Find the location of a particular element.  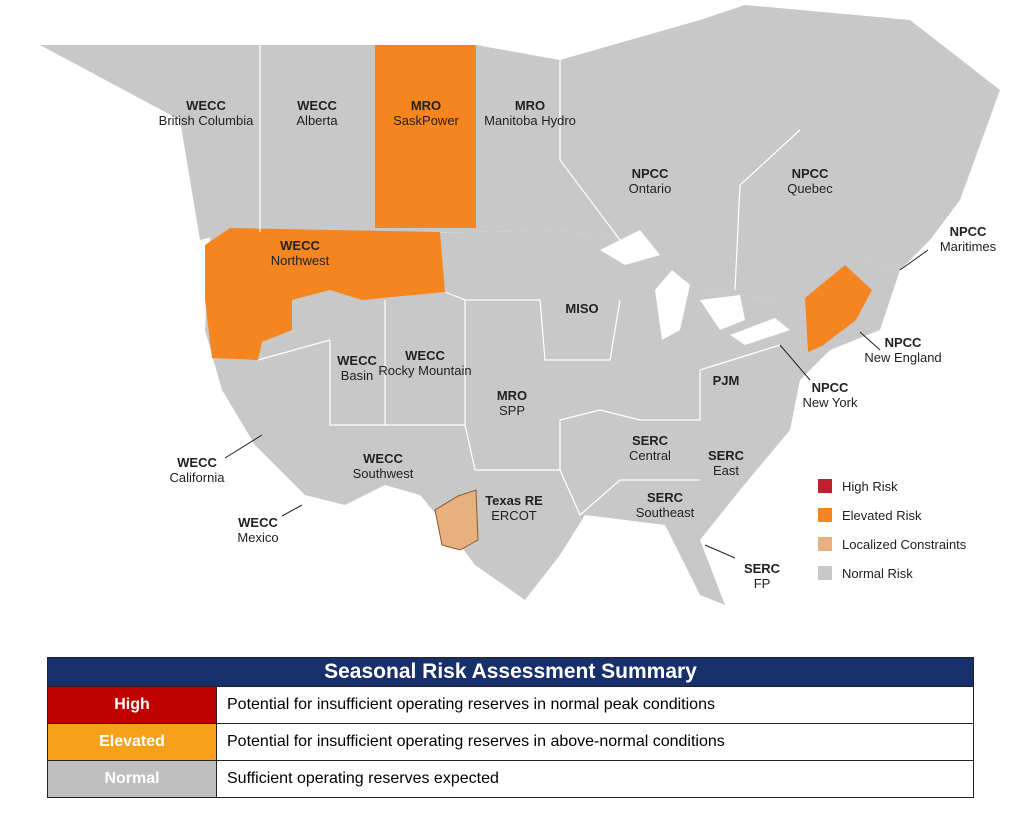

region-area: Mexico is located at coordinates (257, 537).